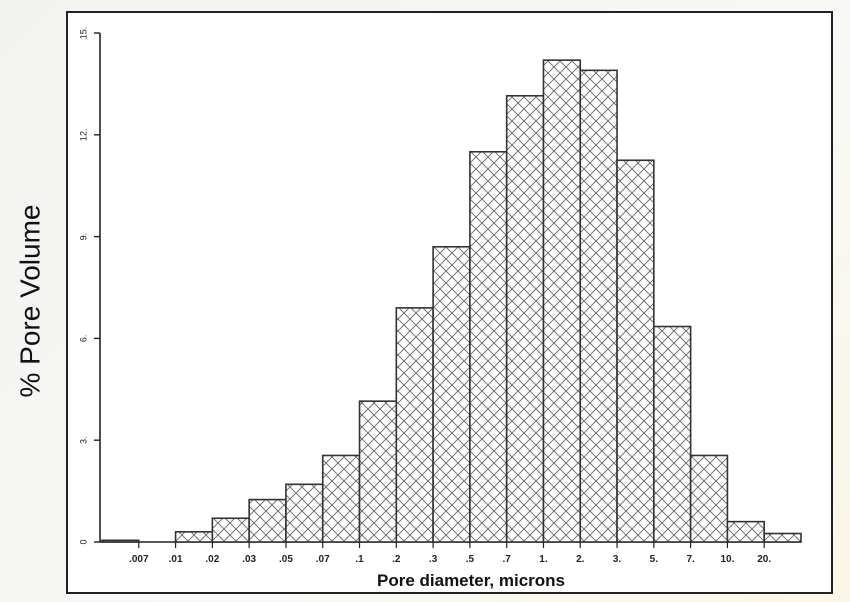 The width and height of the screenshot is (850, 602). What do you see at coordinates (433, 559) in the screenshot?
I see `x-tick-label: .3` at bounding box center [433, 559].